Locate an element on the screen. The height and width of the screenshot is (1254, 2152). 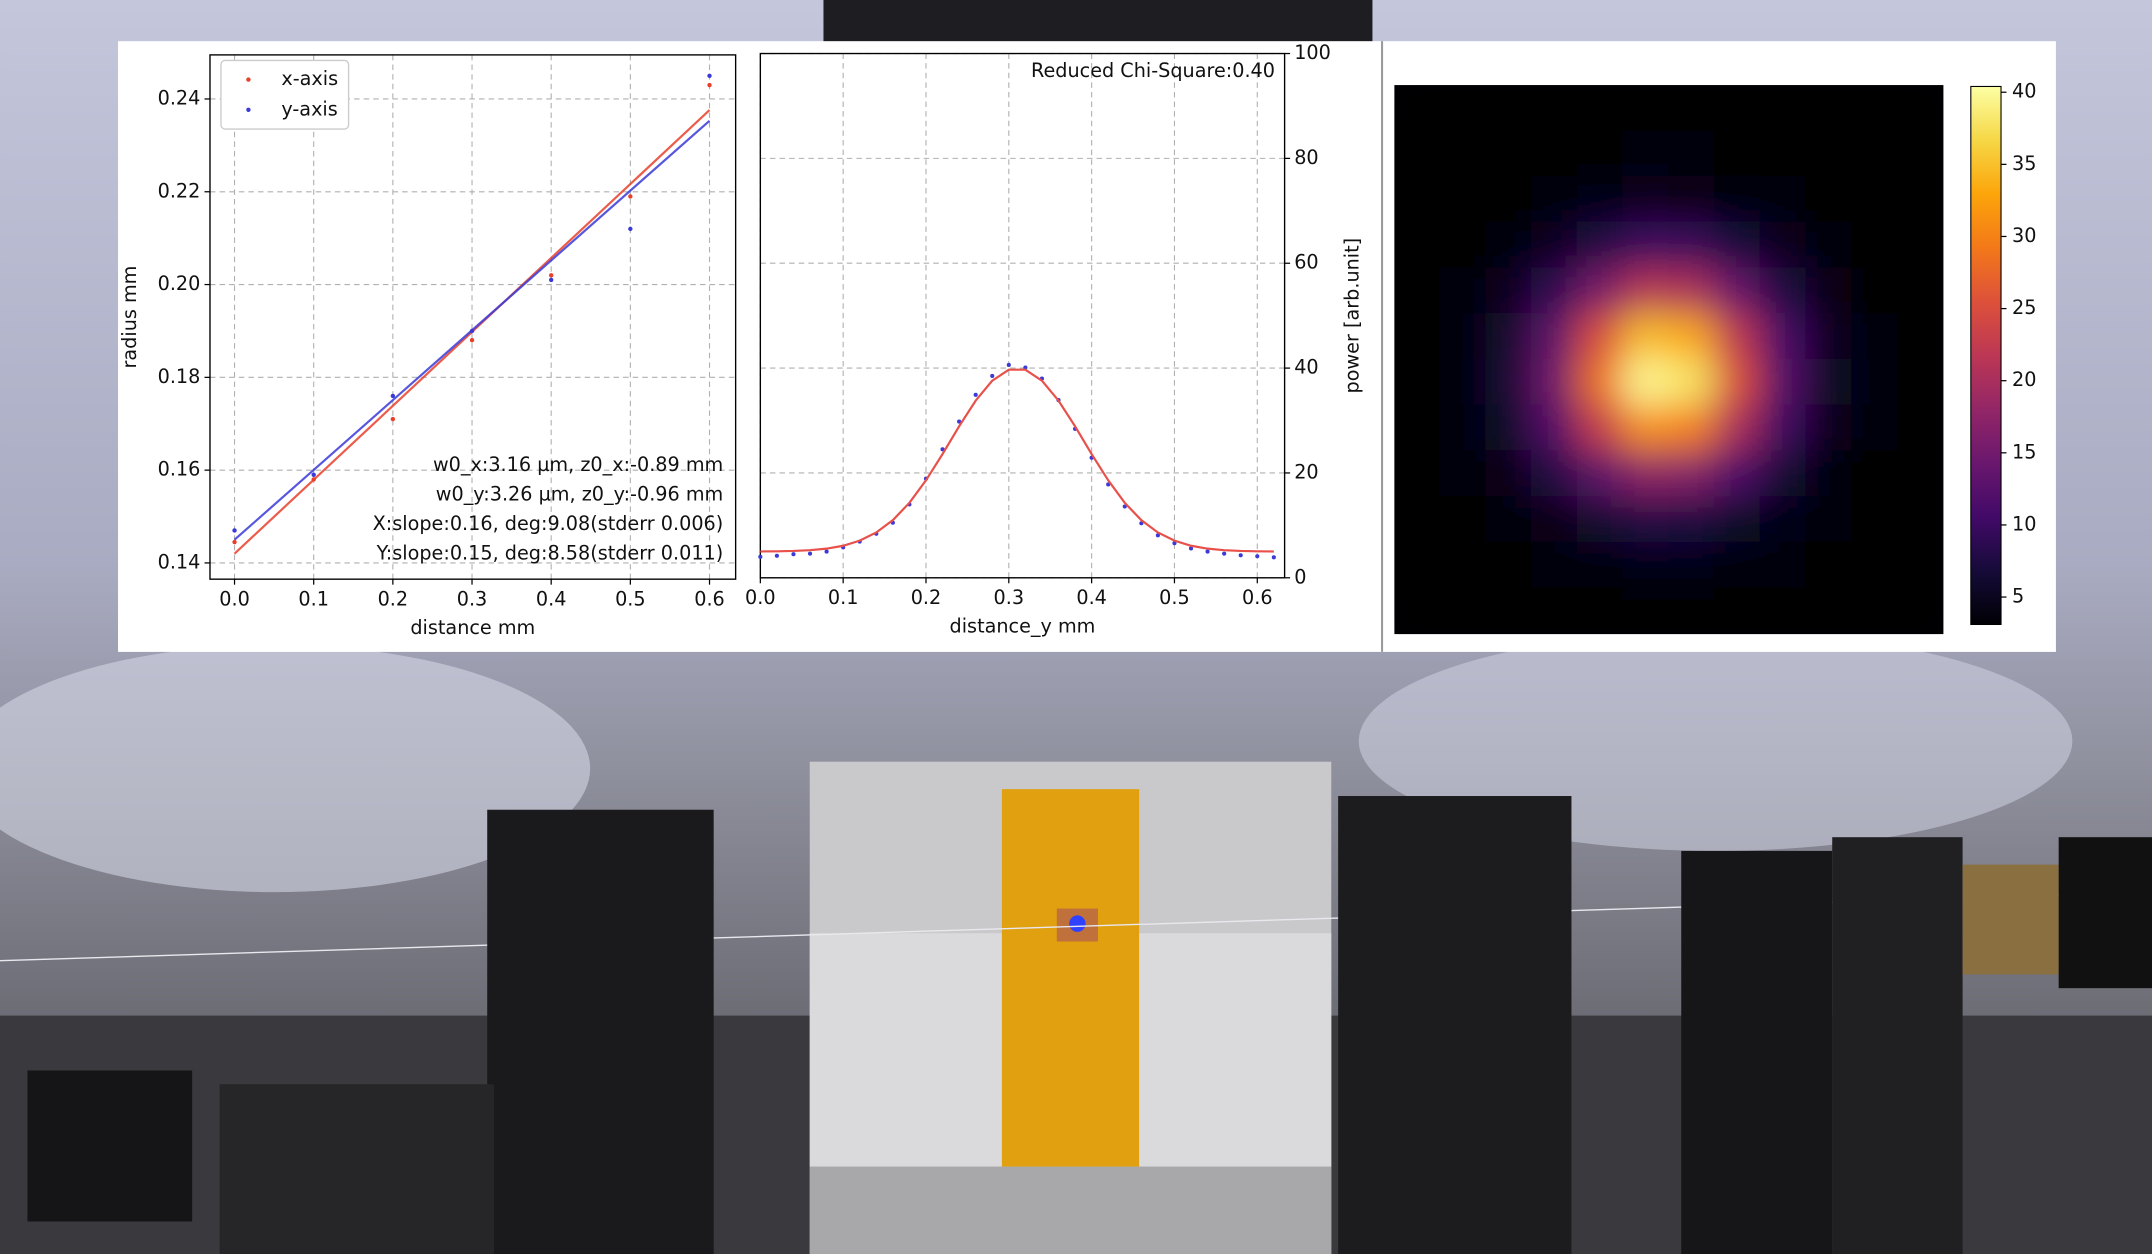
colorbar-tick-label: 10 is located at coordinates (2024, 523).